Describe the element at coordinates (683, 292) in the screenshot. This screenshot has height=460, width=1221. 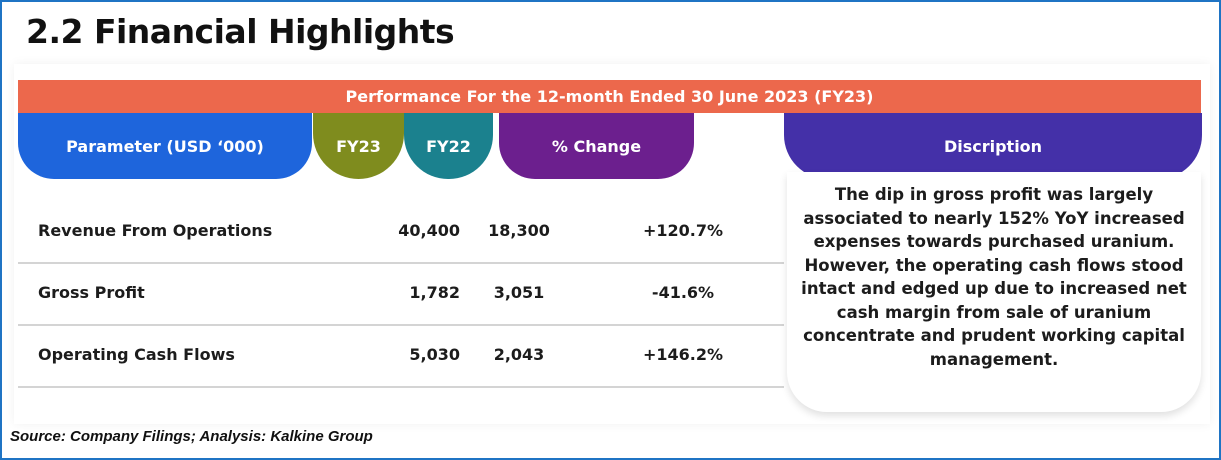
I see `row-percent-change: -41.6%` at that location.